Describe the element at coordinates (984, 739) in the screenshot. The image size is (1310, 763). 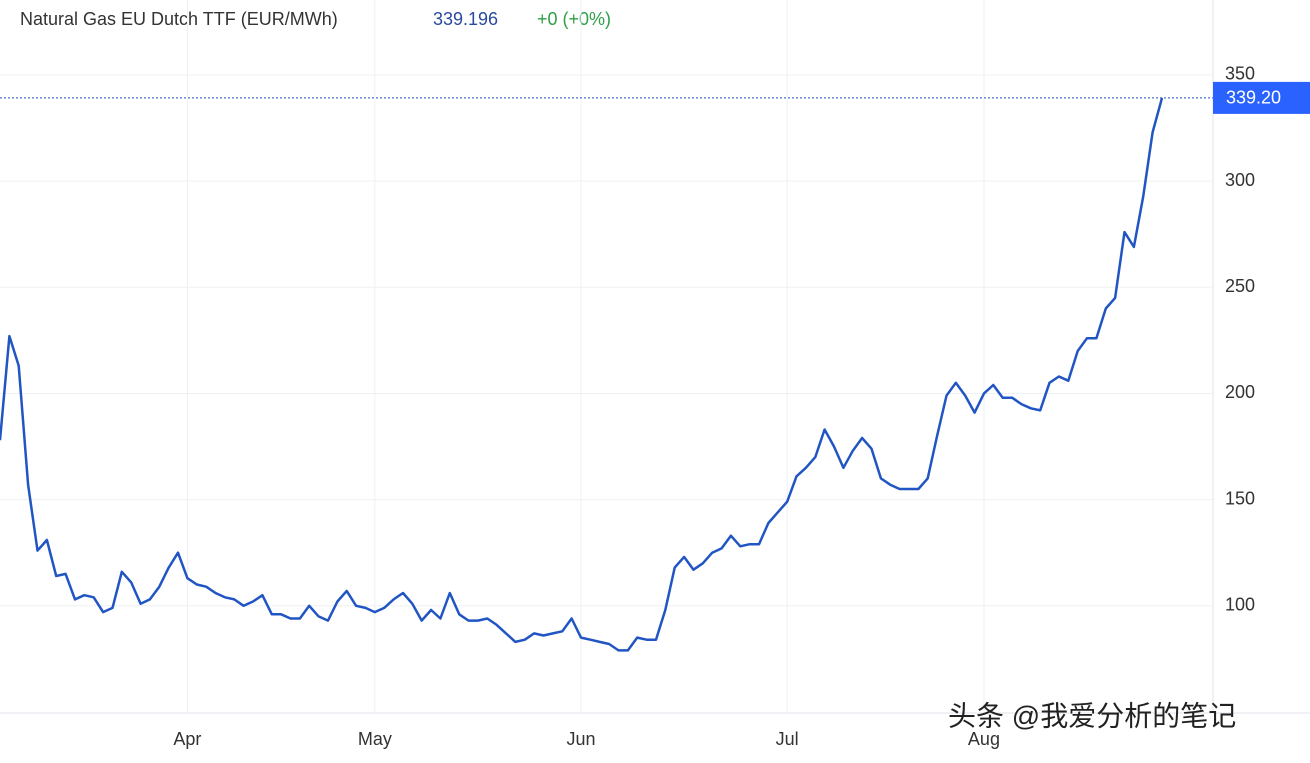
I see `x-tick-label: Aug` at that location.